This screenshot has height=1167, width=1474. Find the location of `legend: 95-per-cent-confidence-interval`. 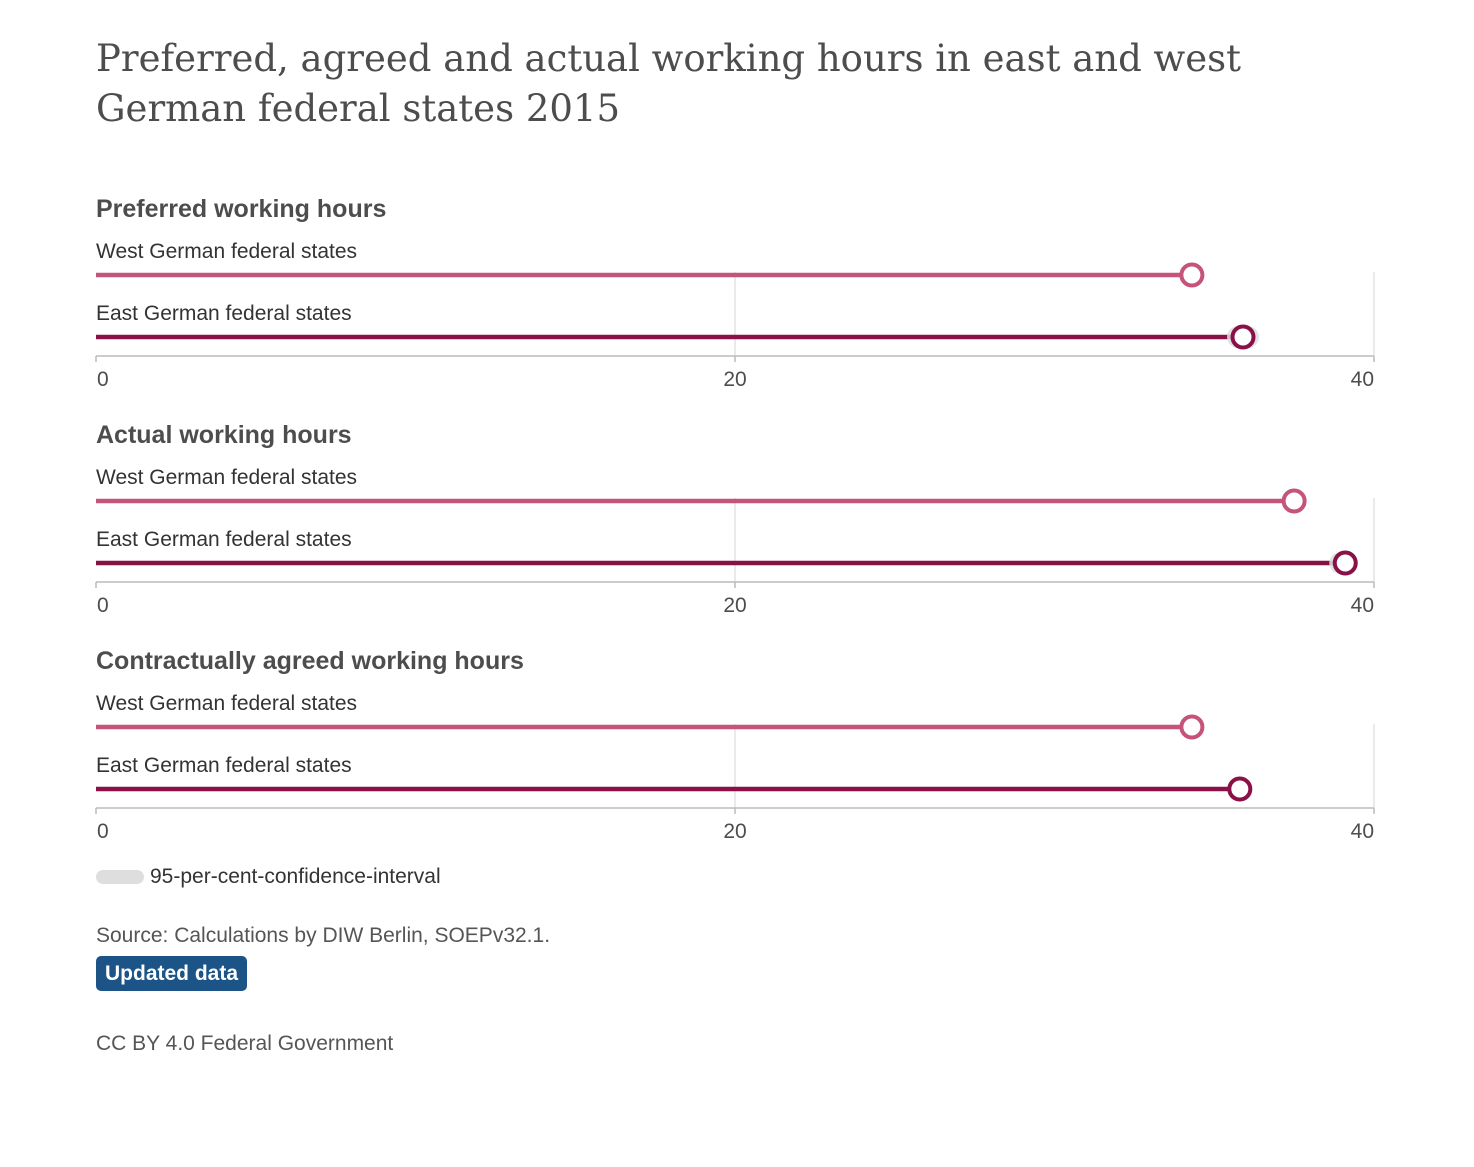

legend: 95-per-cent-confidence-interval is located at coordinates (268, 877).